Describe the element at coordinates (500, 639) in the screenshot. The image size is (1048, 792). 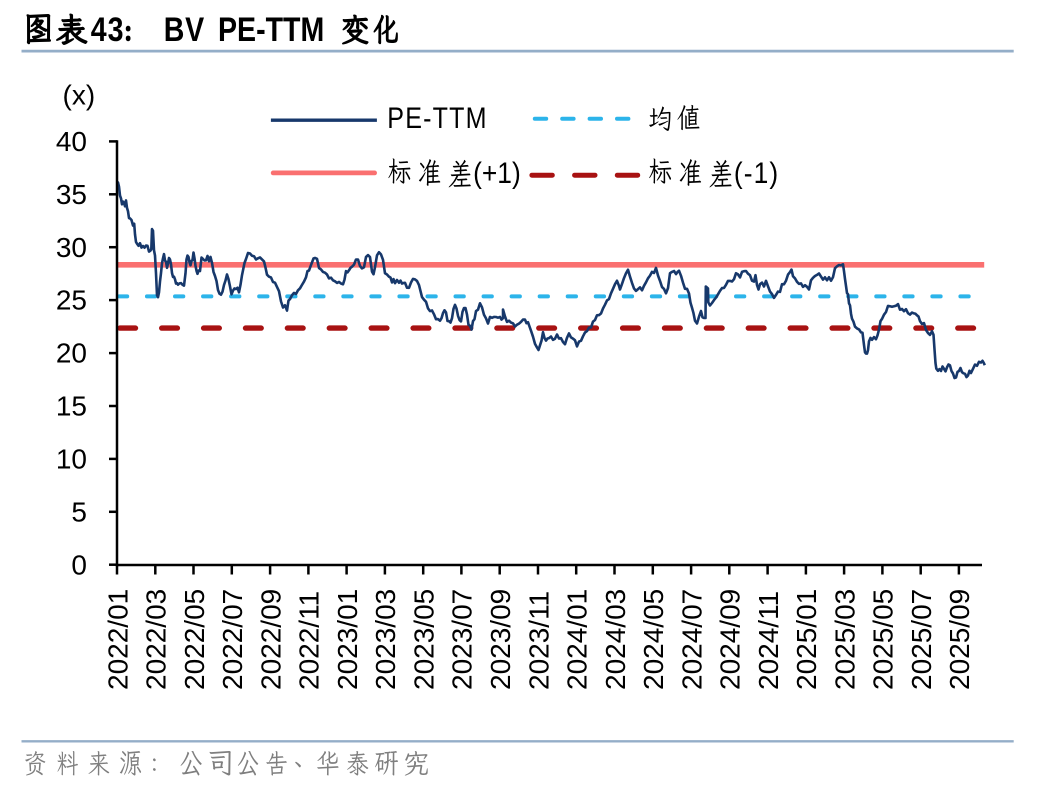
I see `svg-text: 2023/09` at that location.